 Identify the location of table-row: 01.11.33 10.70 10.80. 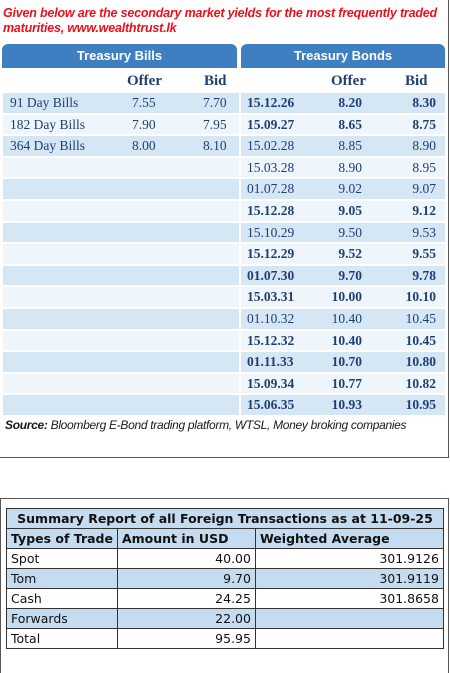
(225, 362).